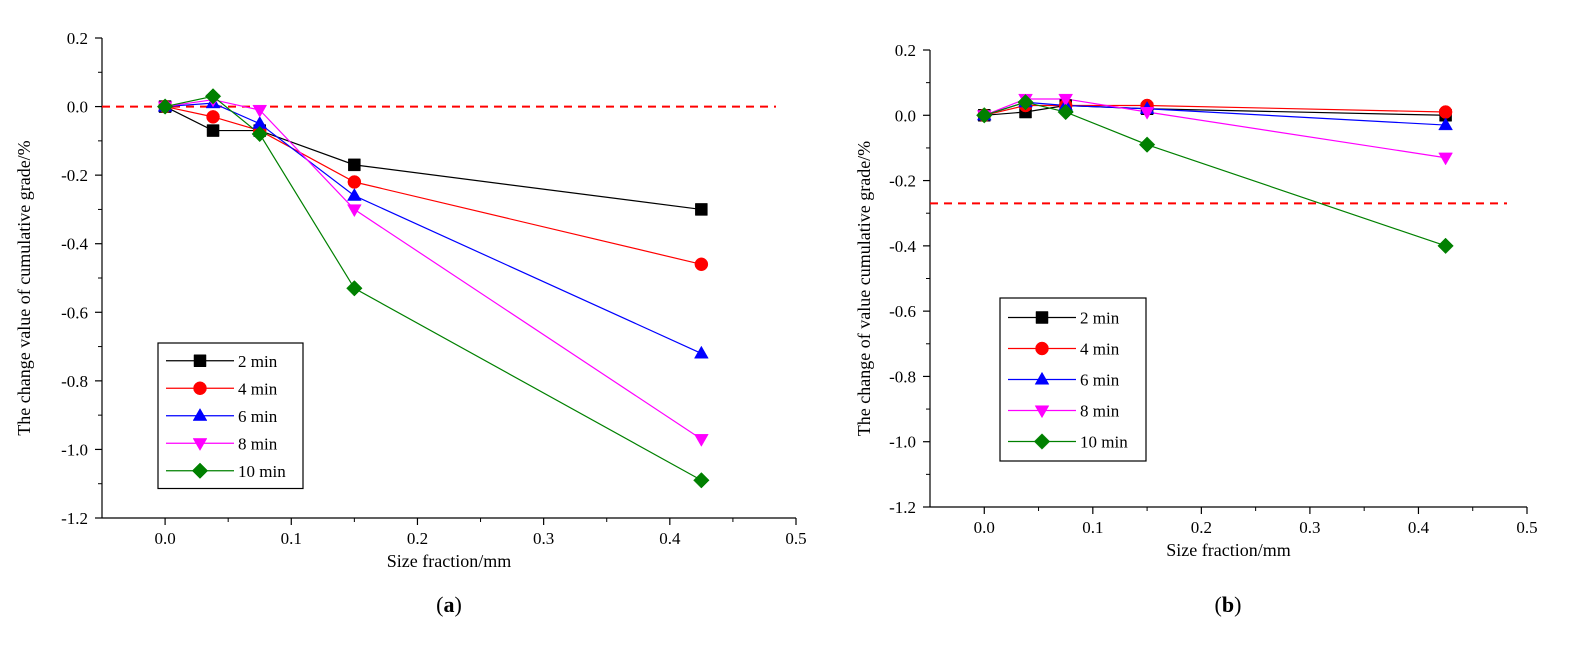  I want to click on panel-label-letter: a, so click(449, 604).